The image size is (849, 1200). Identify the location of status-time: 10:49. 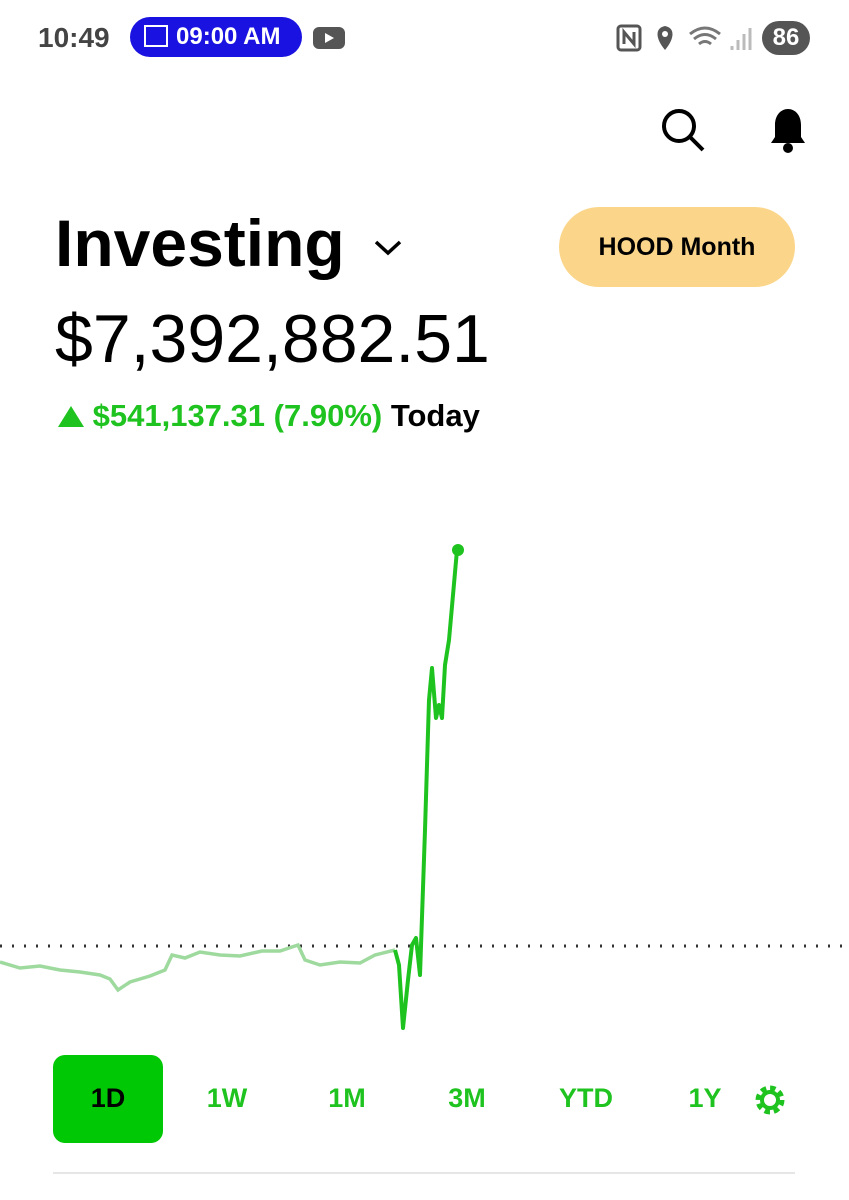
(74, 37).